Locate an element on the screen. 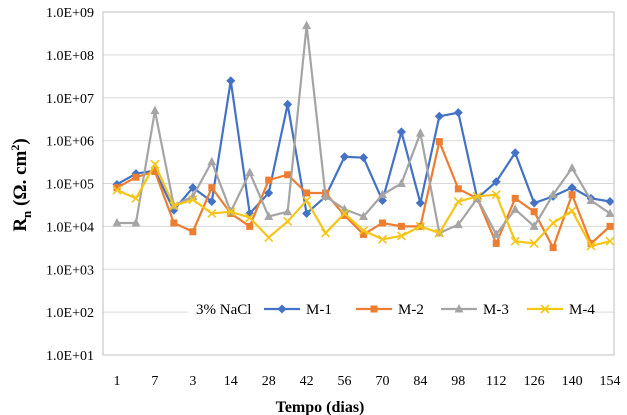  legend-label: M-4 is located at coordinates (582, 310).